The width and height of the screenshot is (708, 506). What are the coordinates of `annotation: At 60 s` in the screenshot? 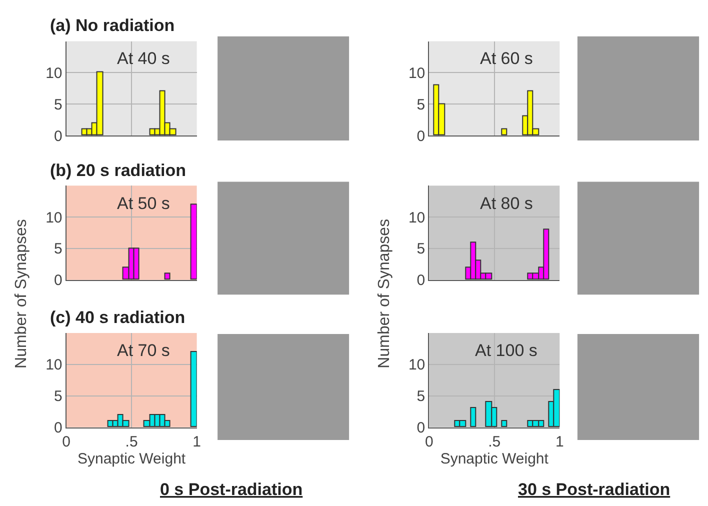 It's located at (506, 58).